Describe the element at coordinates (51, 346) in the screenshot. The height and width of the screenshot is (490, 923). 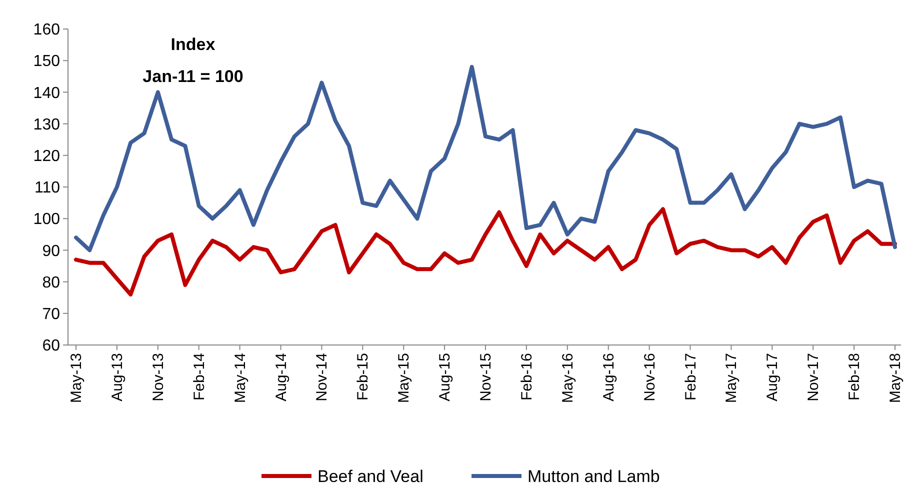
I see `y-tick-label: 60` at that location.